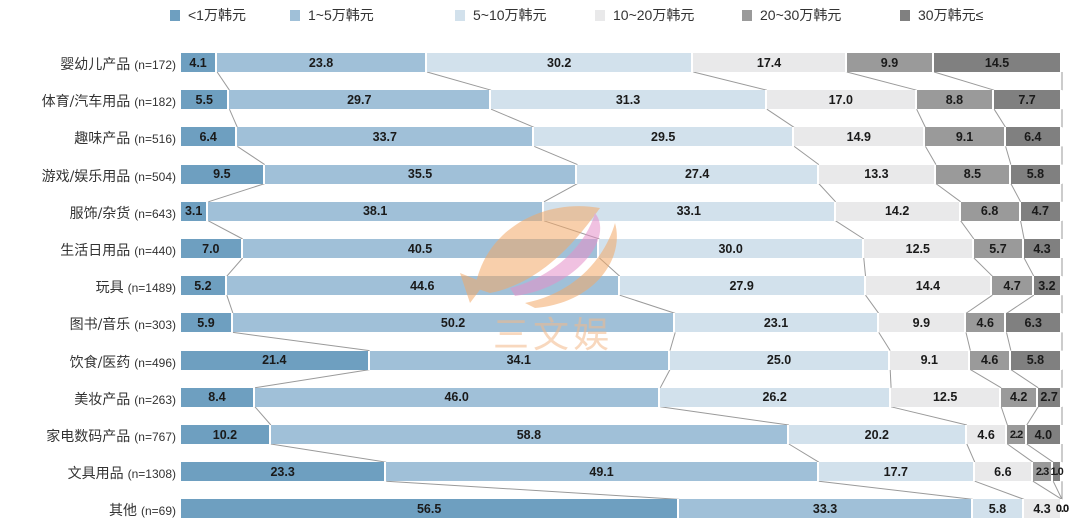  I want to click on legend-label: <1万韩元, so click(217, 15).